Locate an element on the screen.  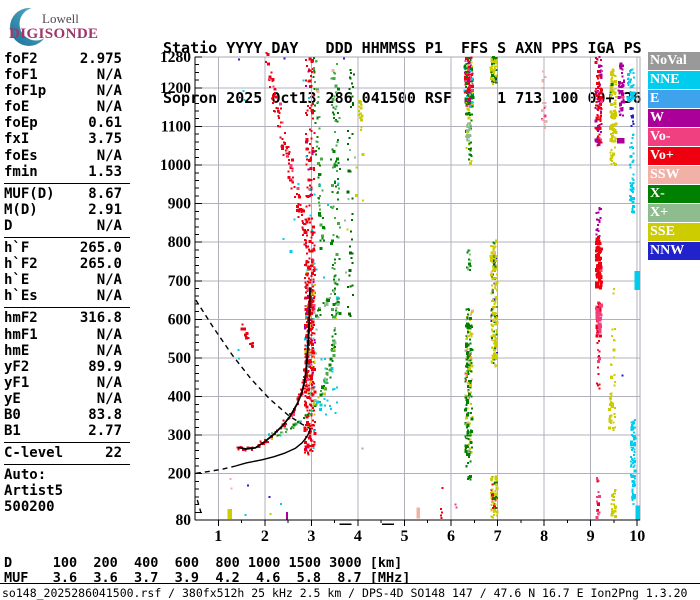
svg-text: 8 is located at coordinates (544, 536).